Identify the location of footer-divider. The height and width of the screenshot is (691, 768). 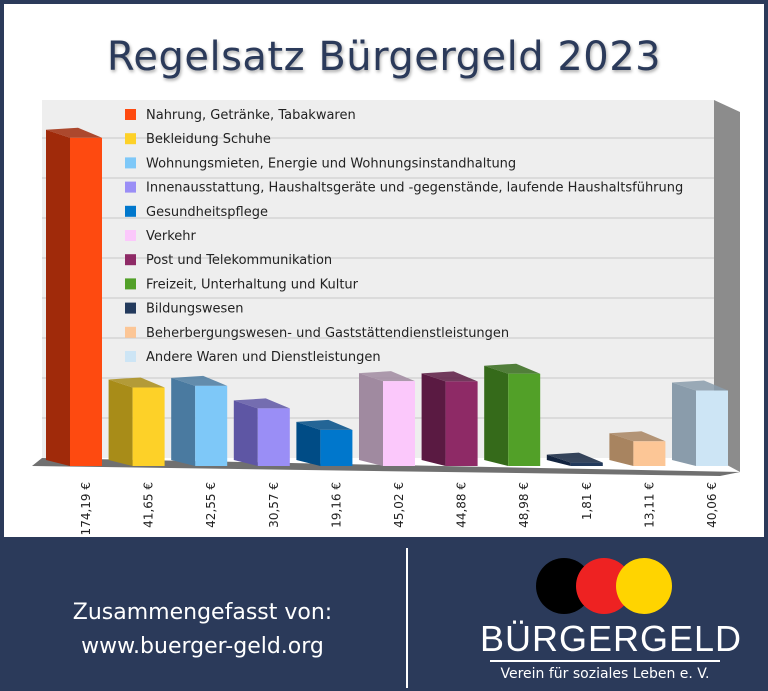
(407, 618).